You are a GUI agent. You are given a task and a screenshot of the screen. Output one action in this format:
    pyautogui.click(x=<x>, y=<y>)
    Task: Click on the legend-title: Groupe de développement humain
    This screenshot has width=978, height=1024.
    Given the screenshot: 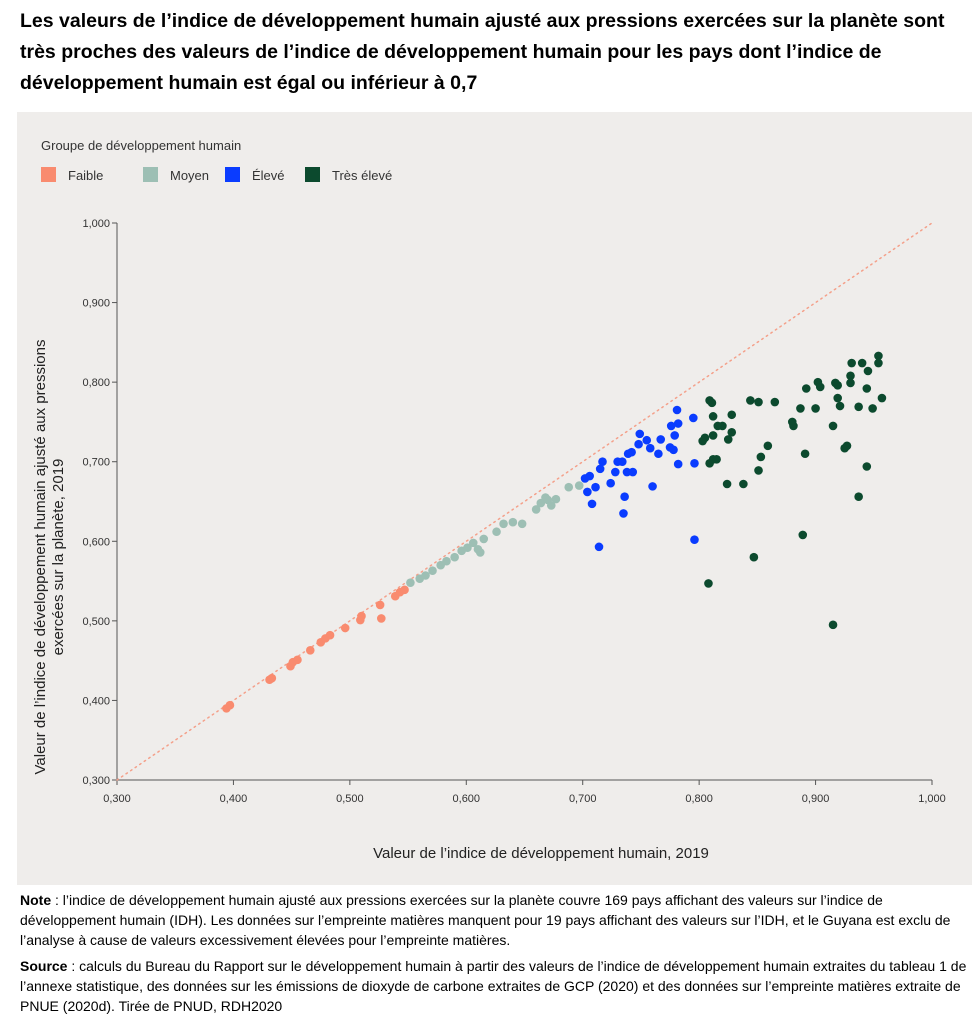 What is the action you would take?
    pyautogui.click(x=141, y=145)
    